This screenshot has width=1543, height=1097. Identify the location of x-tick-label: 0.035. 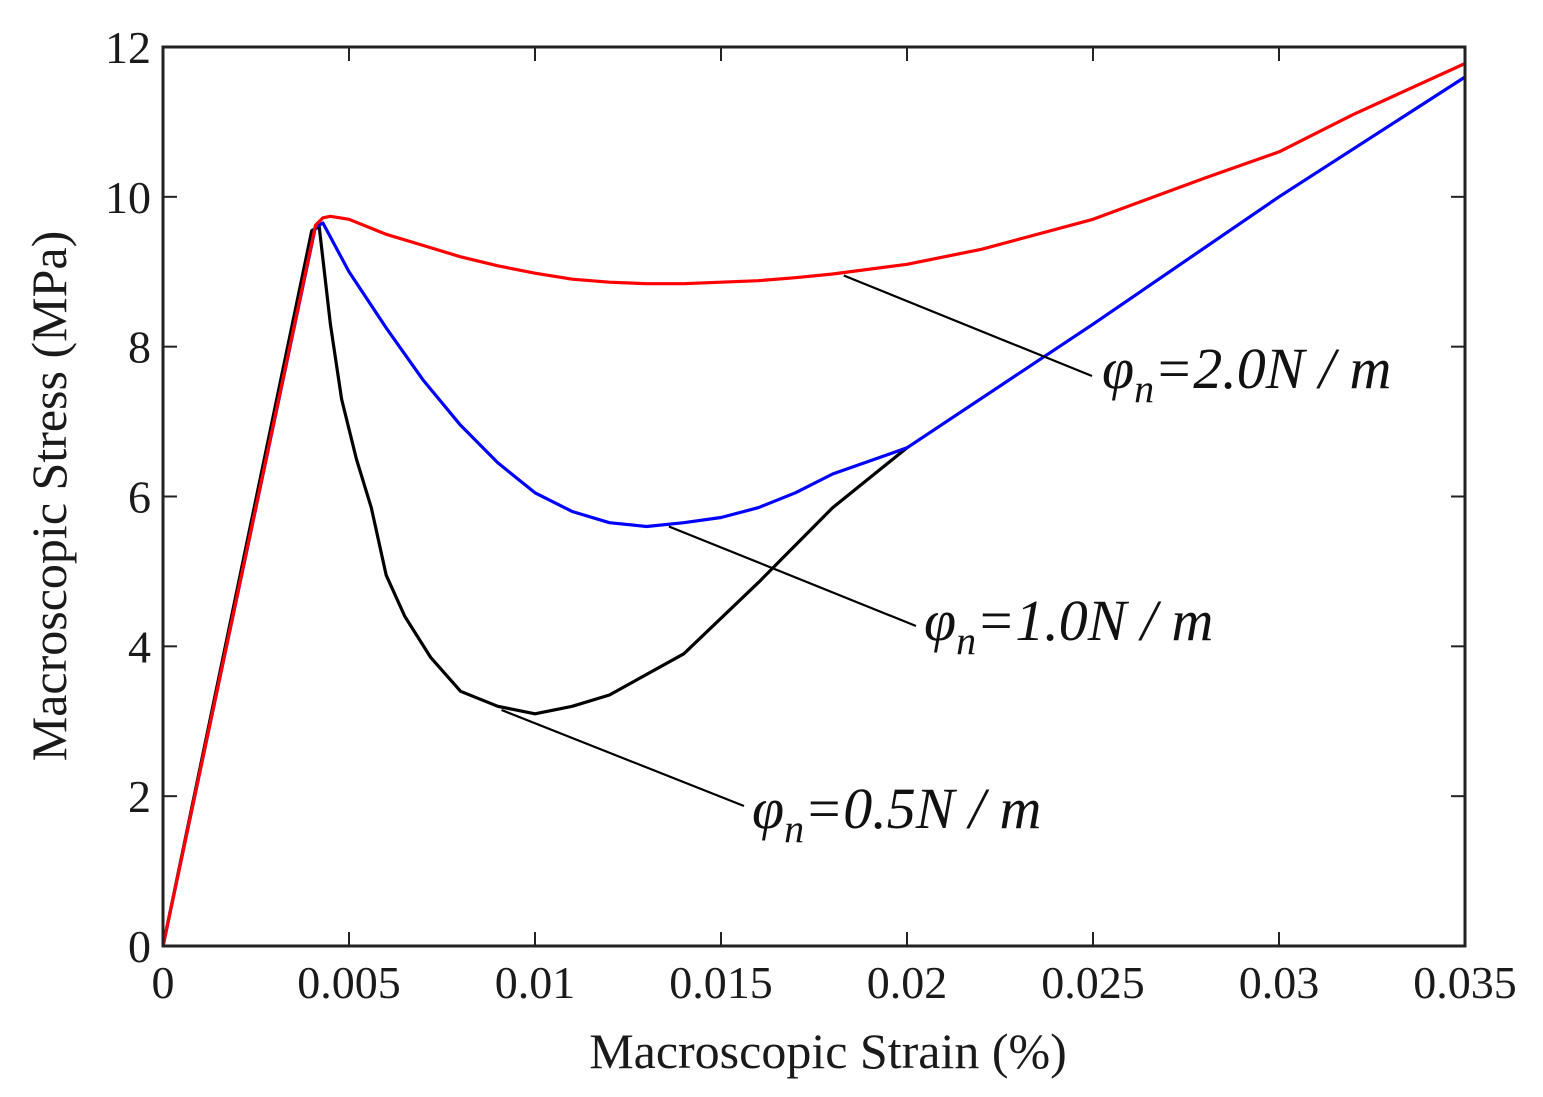
(1465, 982).